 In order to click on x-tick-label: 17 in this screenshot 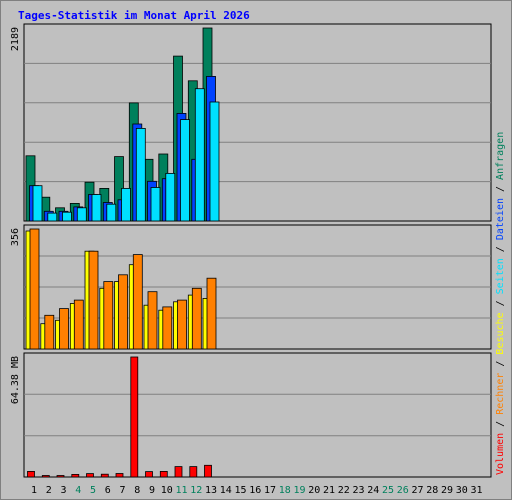, I will do `click(270, 490)`.